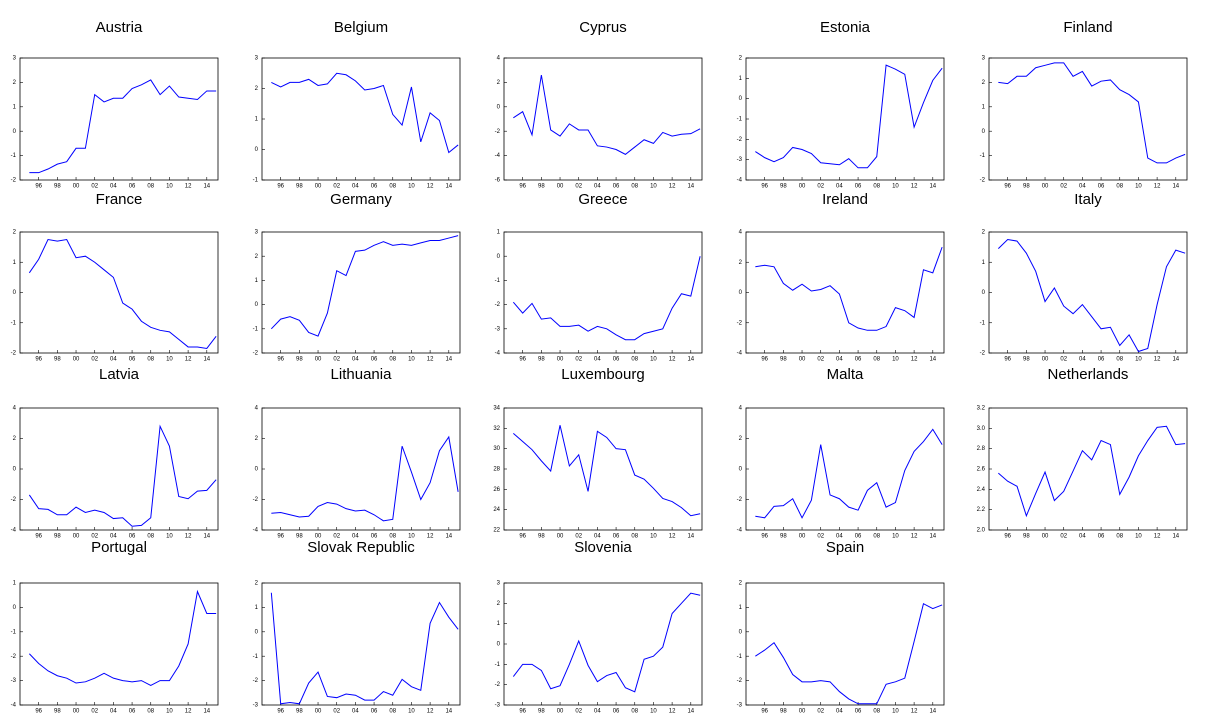 The image size is (1208, 713). Describe the element at coordinates (119, 374) in the screenshot. I see `panel-title: Latvia` at that location.